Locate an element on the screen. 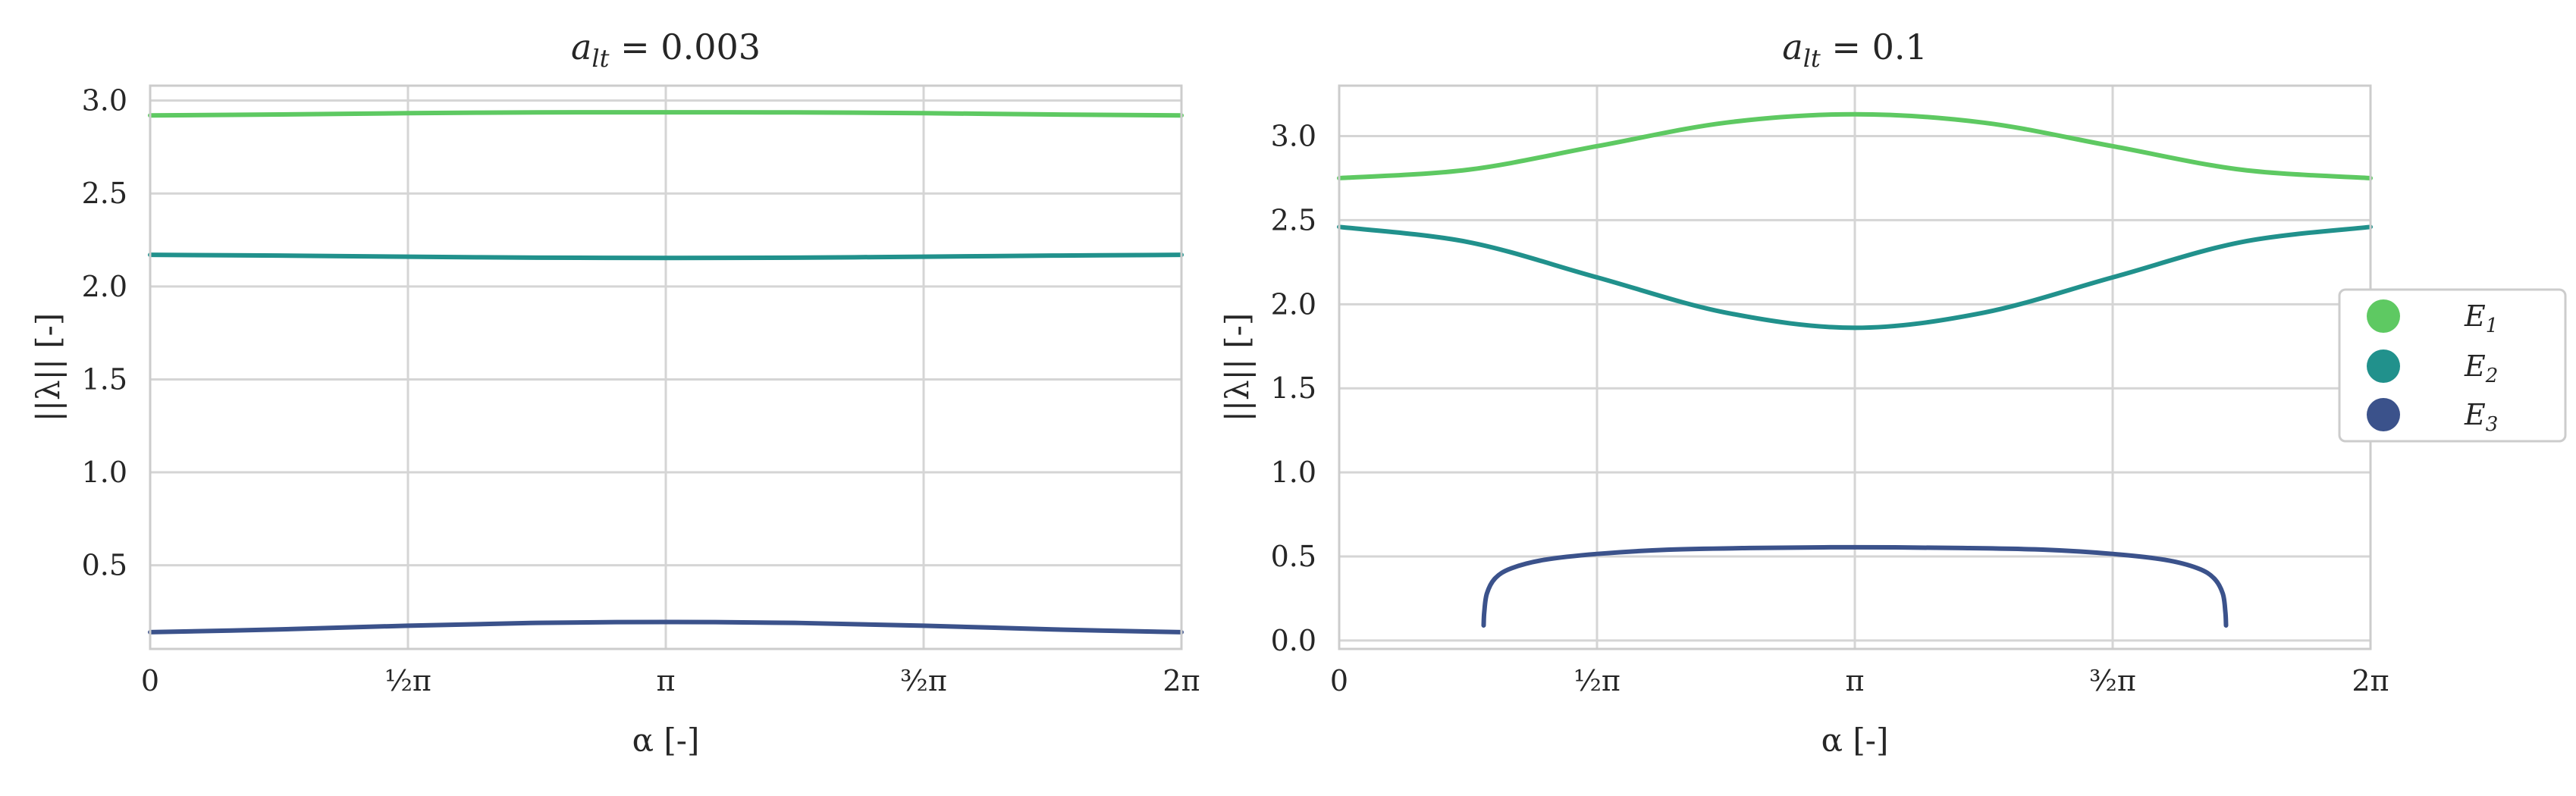 The image size is (2576, 796). legend-frame is located at coordinates (2452, 365).